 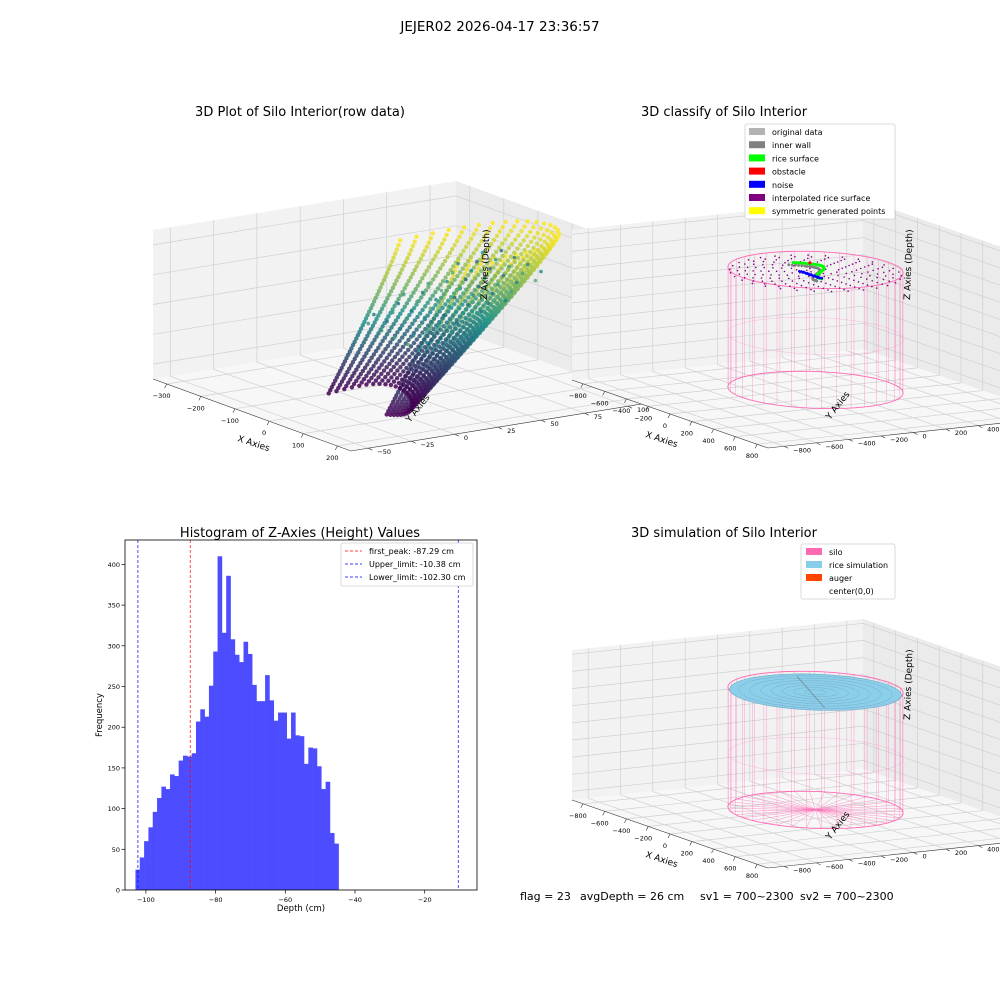 What do you see at coordinates (708, 861) in the screenshot?
I see `x-tick-label: 400` at bounding box center [708, 861].